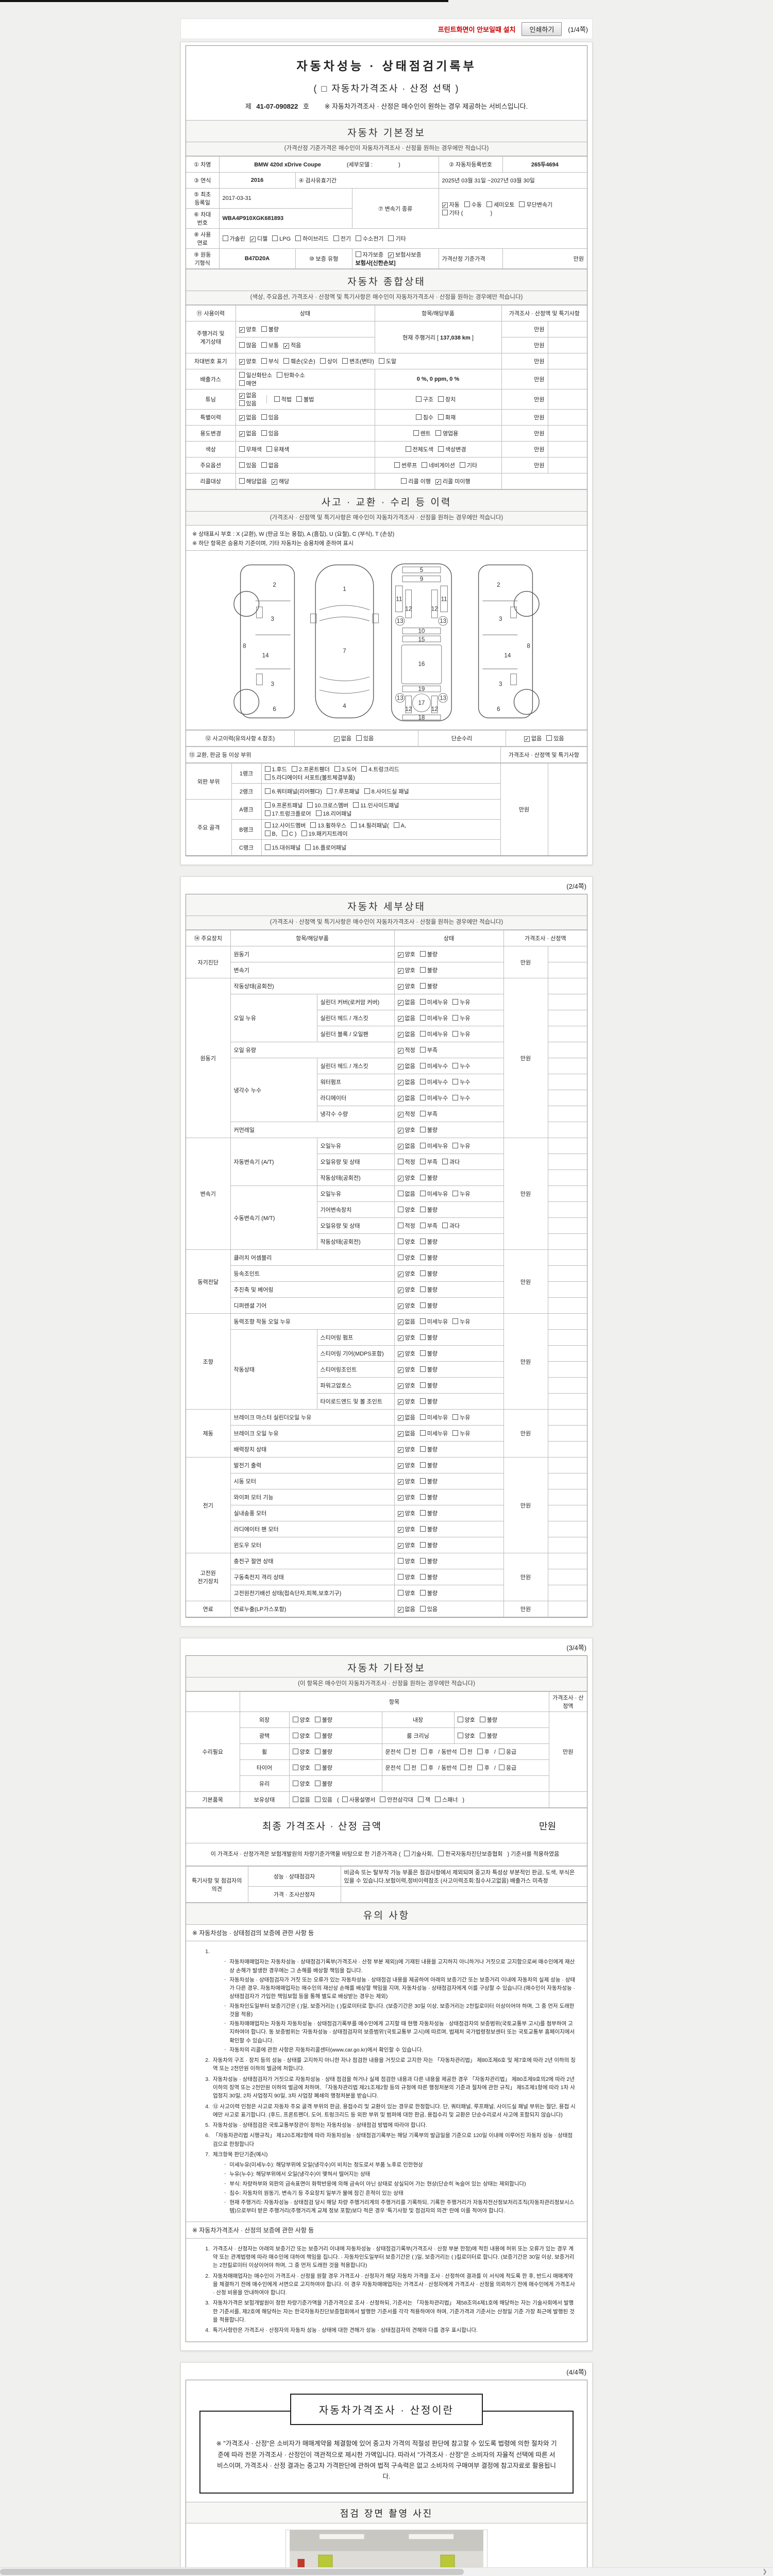  I want to click on checkbox-unchecked: 수소전기, so click(370, 238).